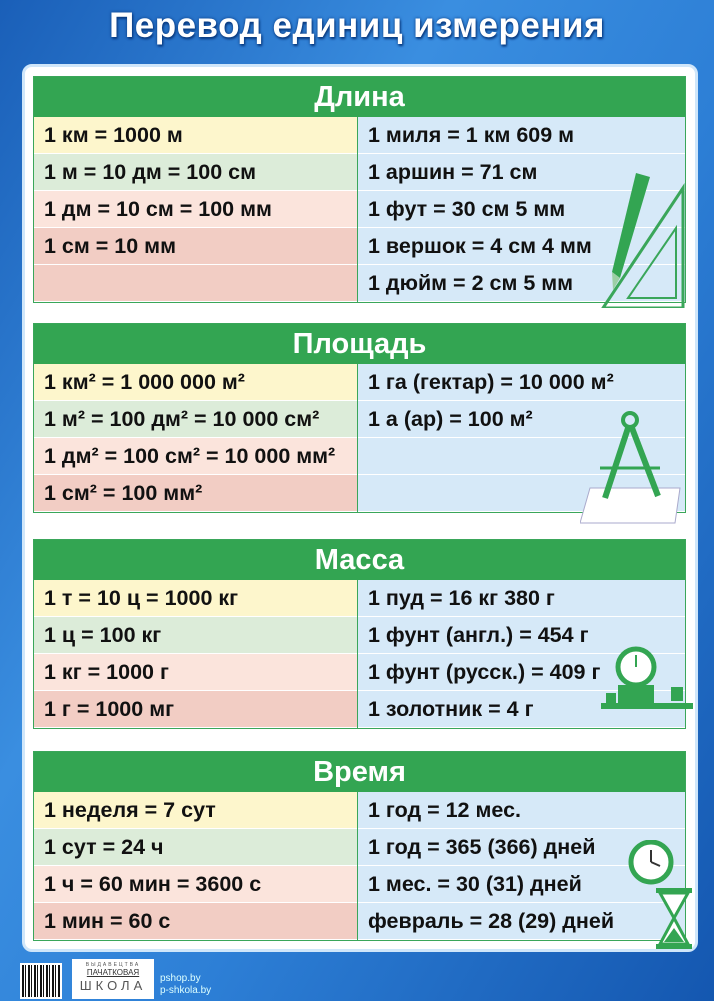 Image resolution: width=714 pixels, height=1001 pixels. I want to click on link-pshop: pshop.by, so click(180, 978).